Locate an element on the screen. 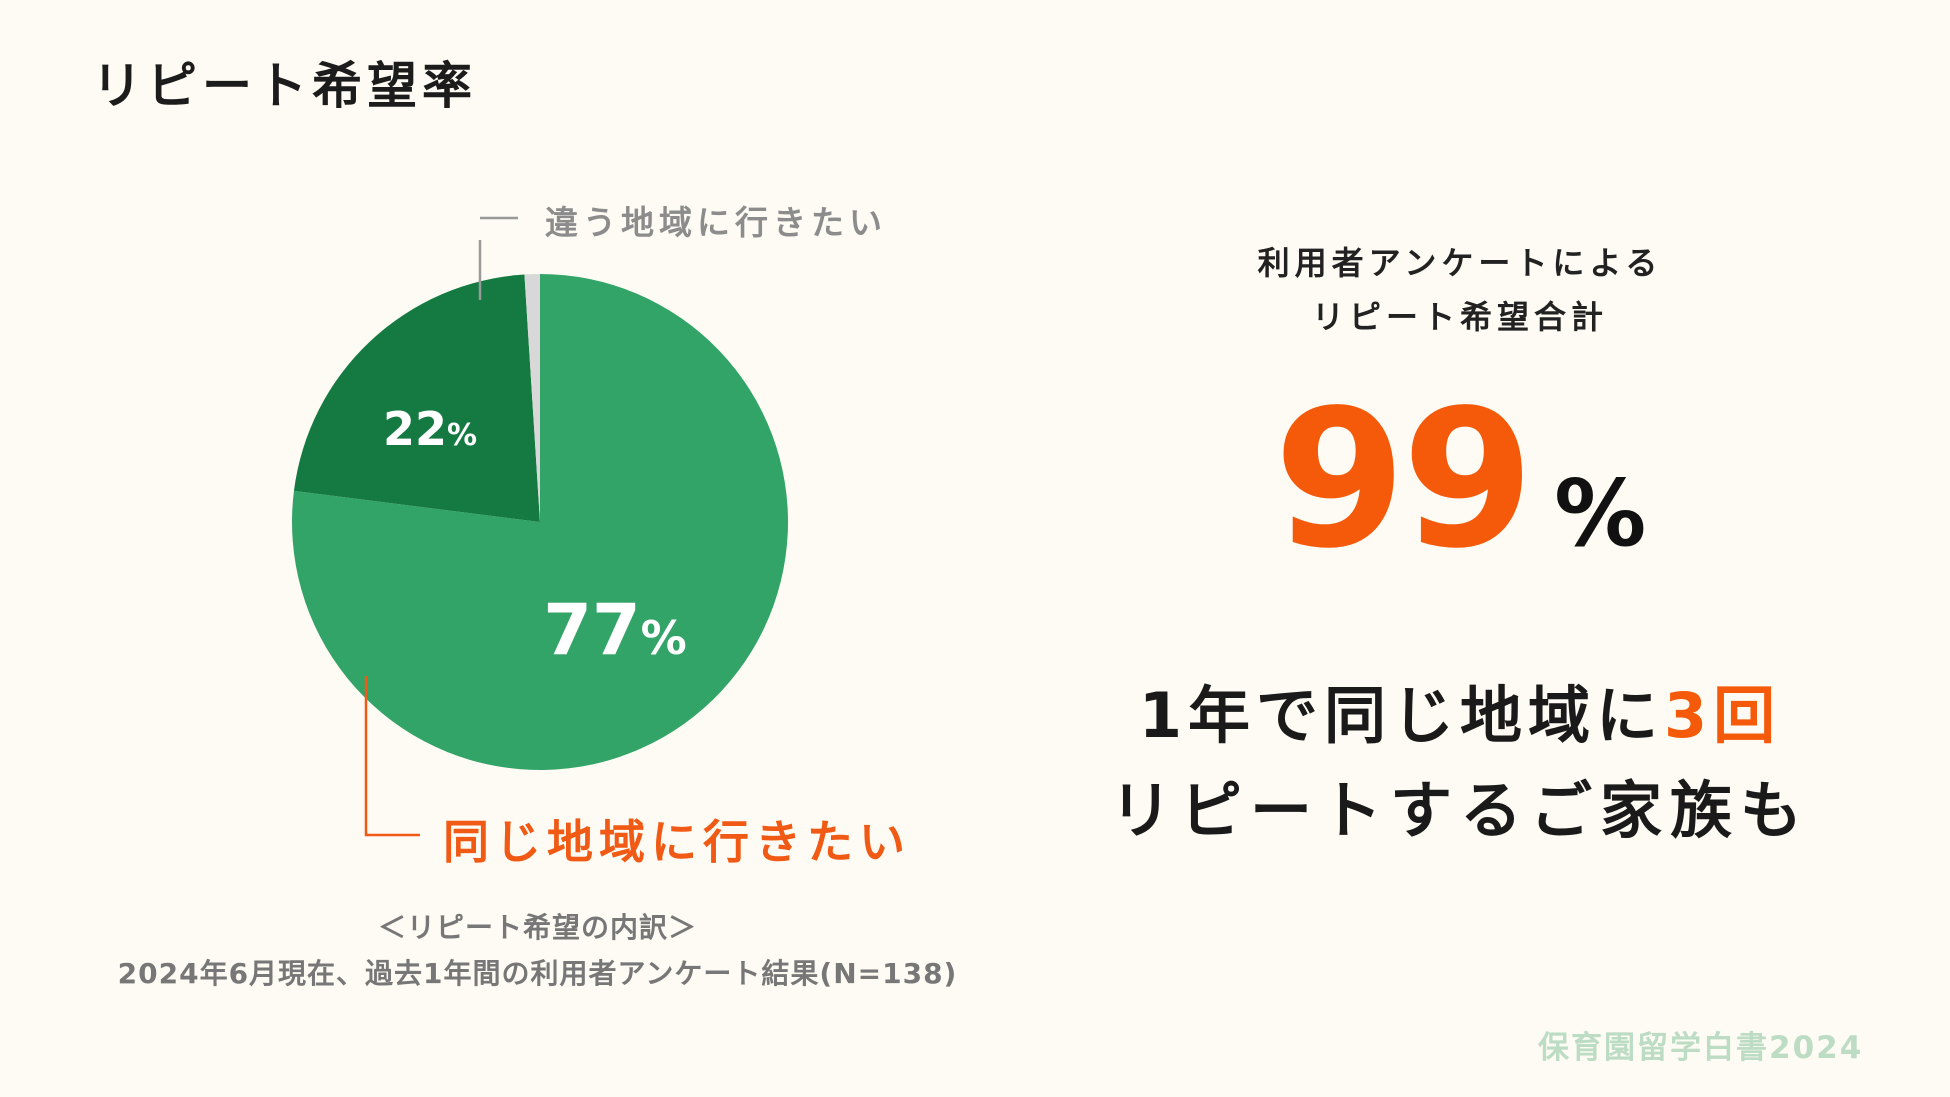 The image size is (1950, 1097). summary-big-stat: 99% is located at coordinates (1460, 480).